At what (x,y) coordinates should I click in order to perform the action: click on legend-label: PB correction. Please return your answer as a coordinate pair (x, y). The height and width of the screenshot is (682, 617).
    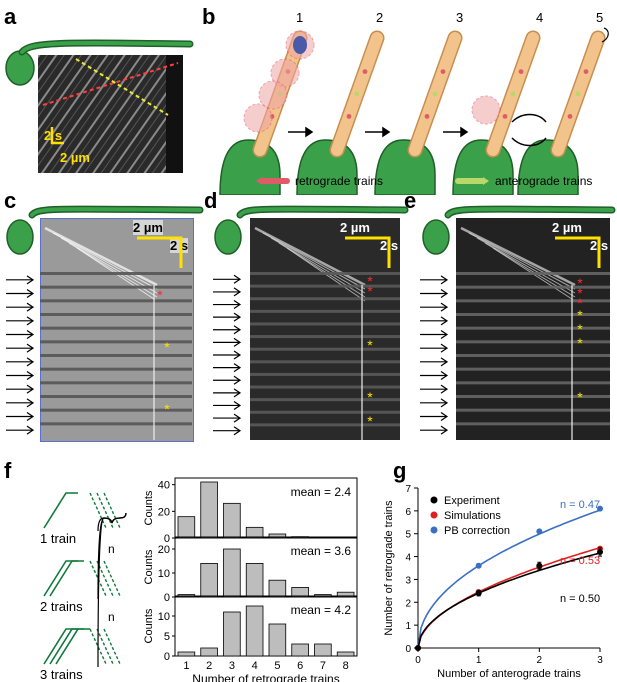
    Looking at the image, I should click on (477, 531).